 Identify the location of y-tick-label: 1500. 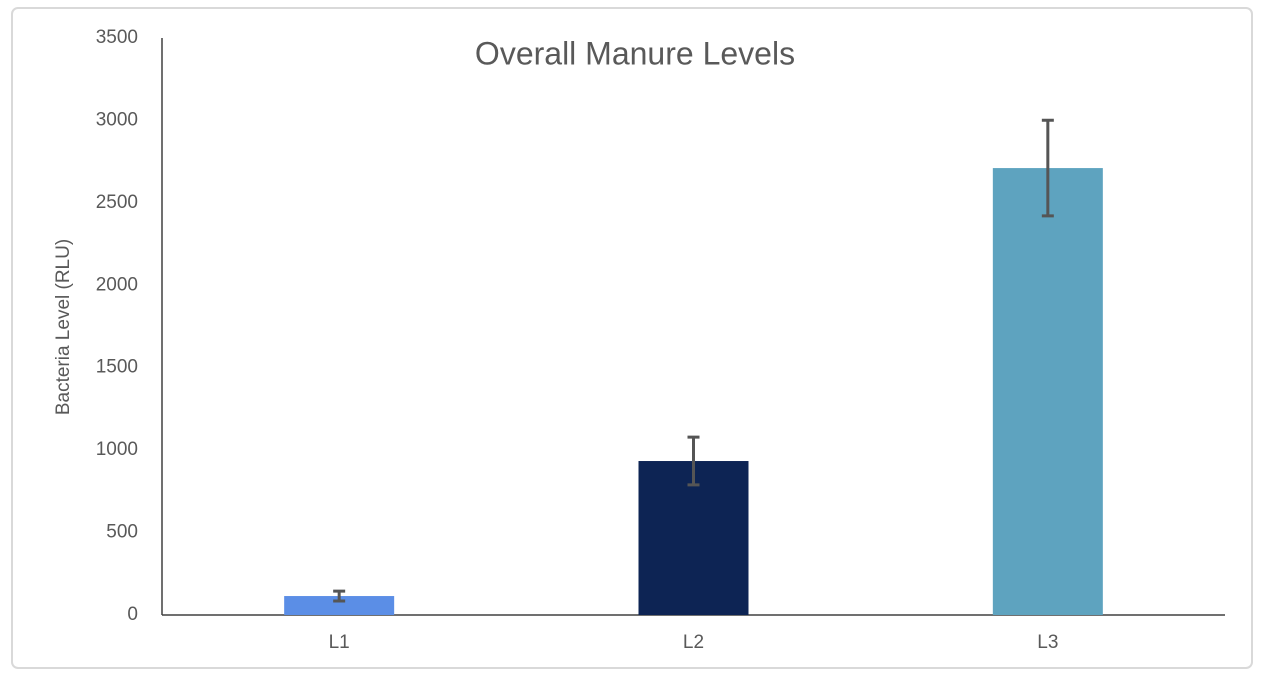
(117, 367).